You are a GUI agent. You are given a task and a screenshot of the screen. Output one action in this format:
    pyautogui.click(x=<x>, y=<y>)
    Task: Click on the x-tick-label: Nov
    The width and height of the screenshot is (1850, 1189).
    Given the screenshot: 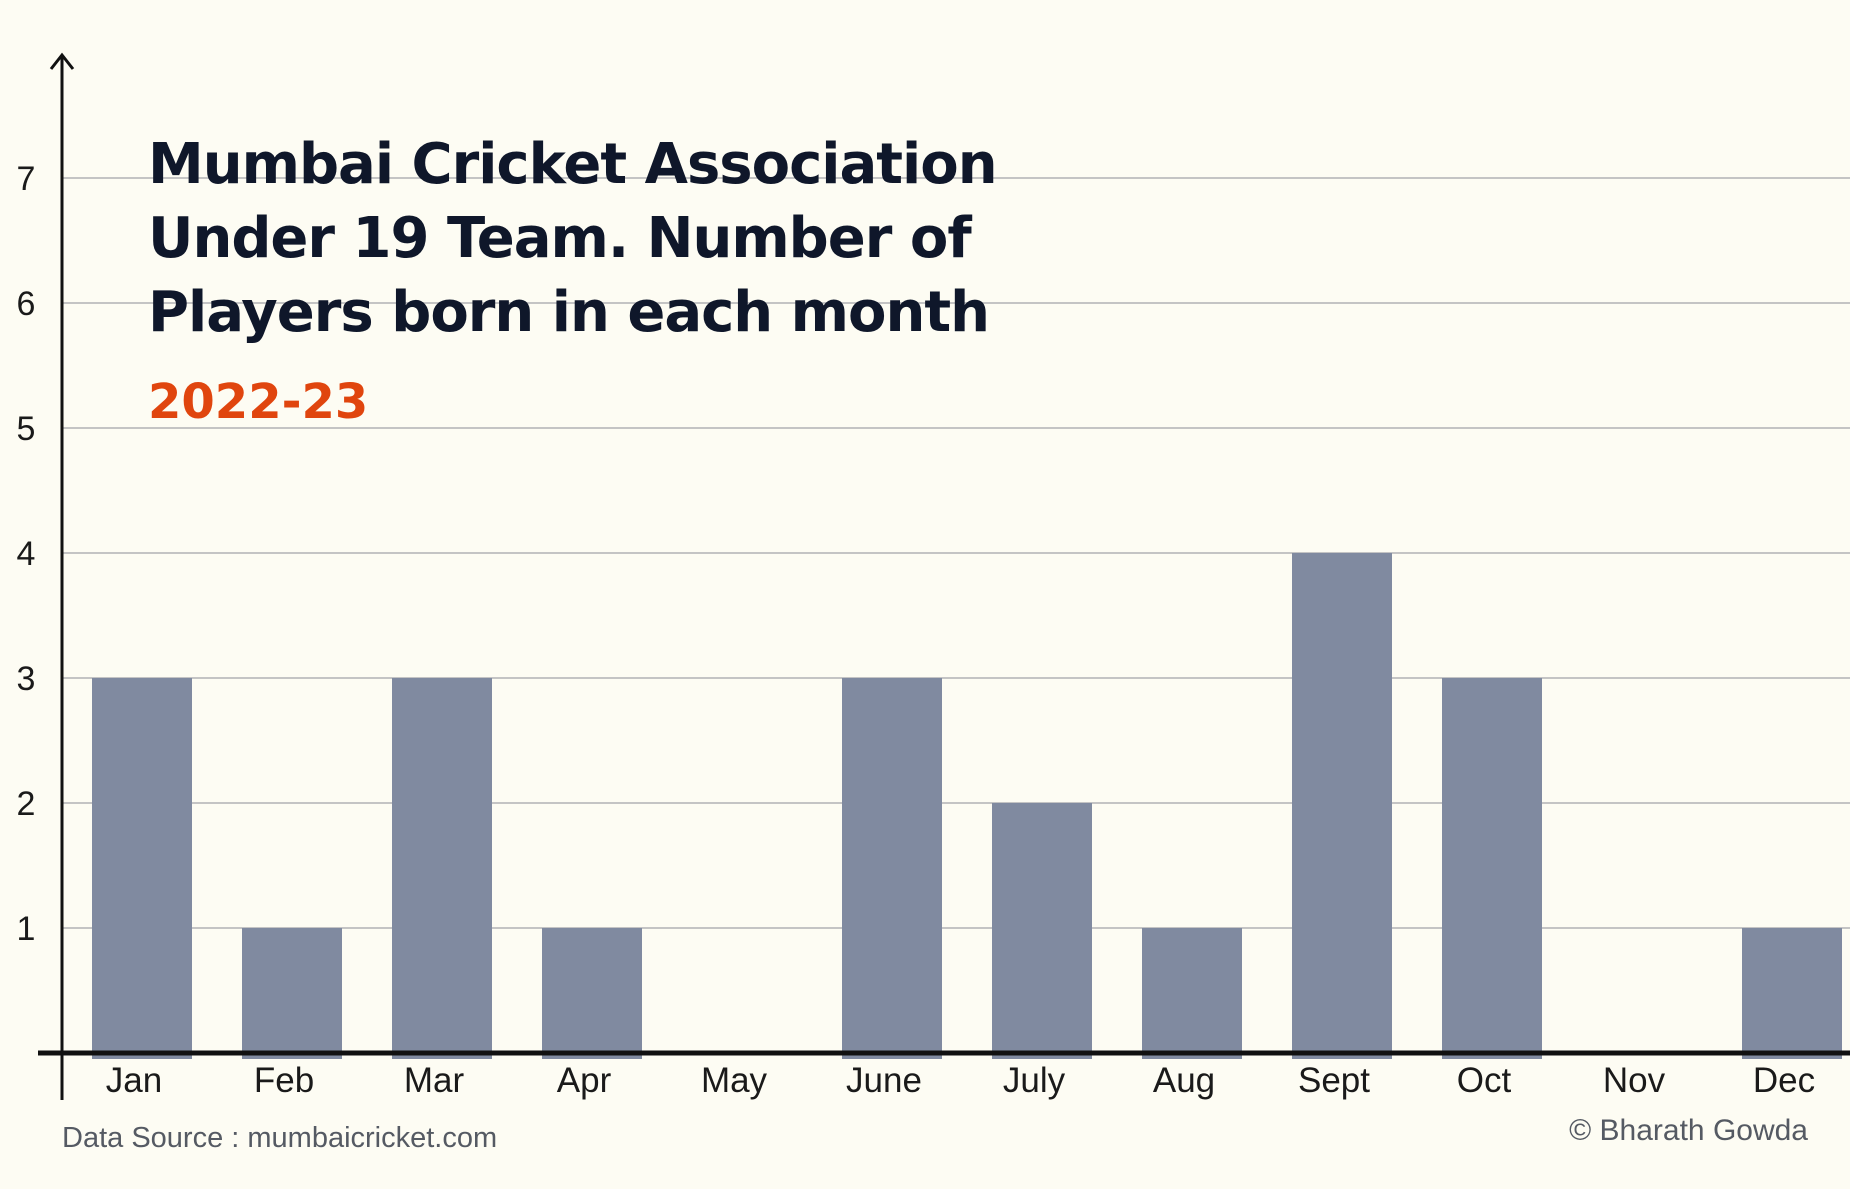 What is the action you would take?
    pyautogui.click(x=1634, y=1080)
    